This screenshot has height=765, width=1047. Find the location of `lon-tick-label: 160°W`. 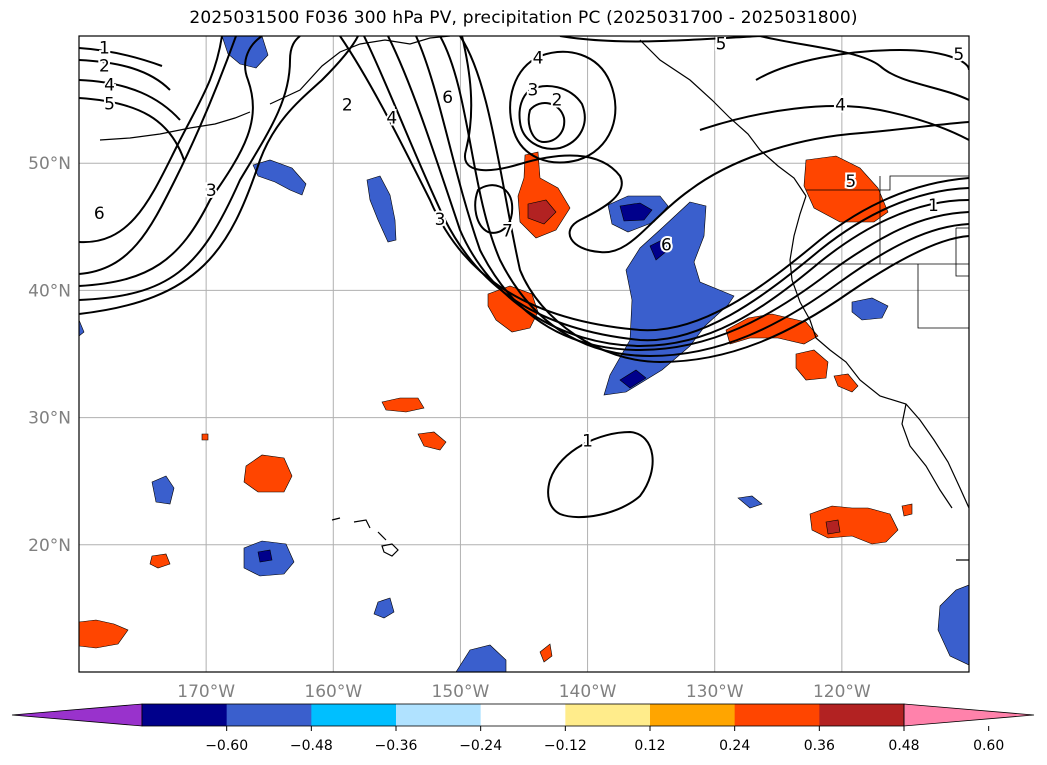

lon-tick-label: 160°W is located at coordinates (333, 692).